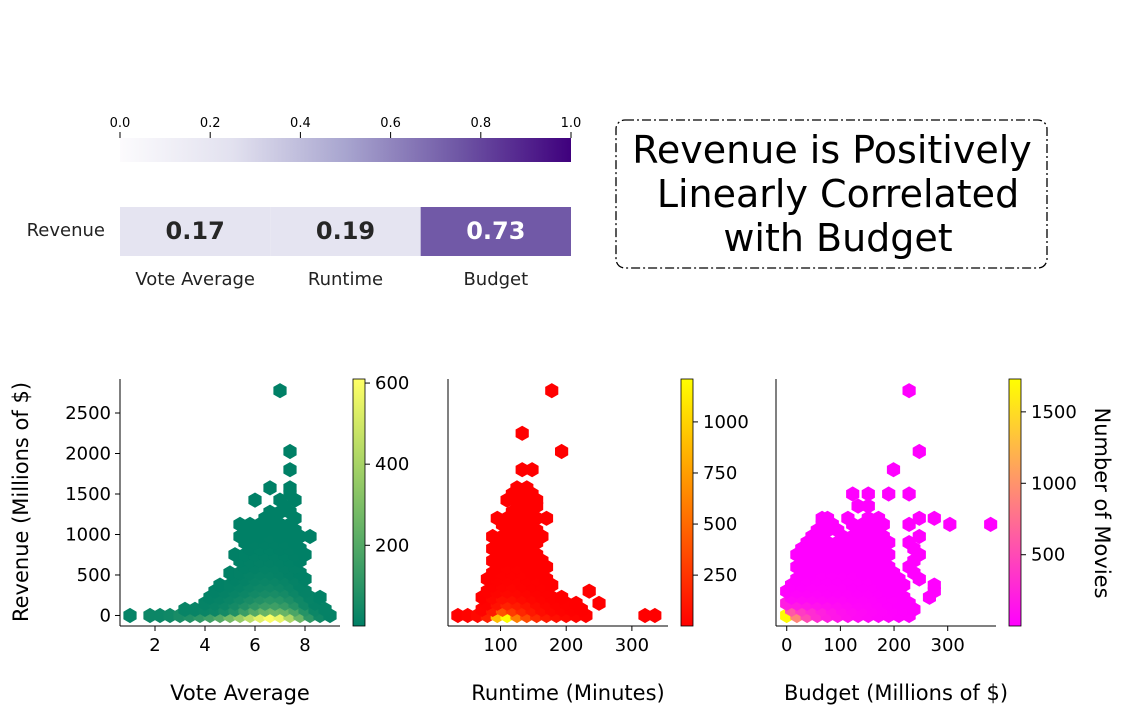 This screenshot has height=715, width=1123. What do you see at coordinates (392, 464) in the screenshot?
I see `colorbar-tick-label: 400` at bounding box center [392, 464].